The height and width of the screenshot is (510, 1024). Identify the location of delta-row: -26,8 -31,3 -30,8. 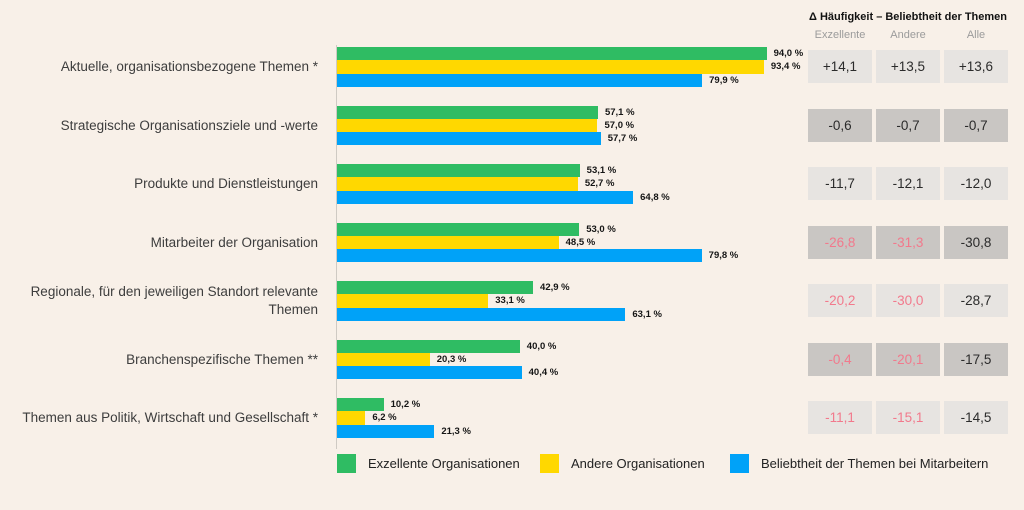
(908, 242).